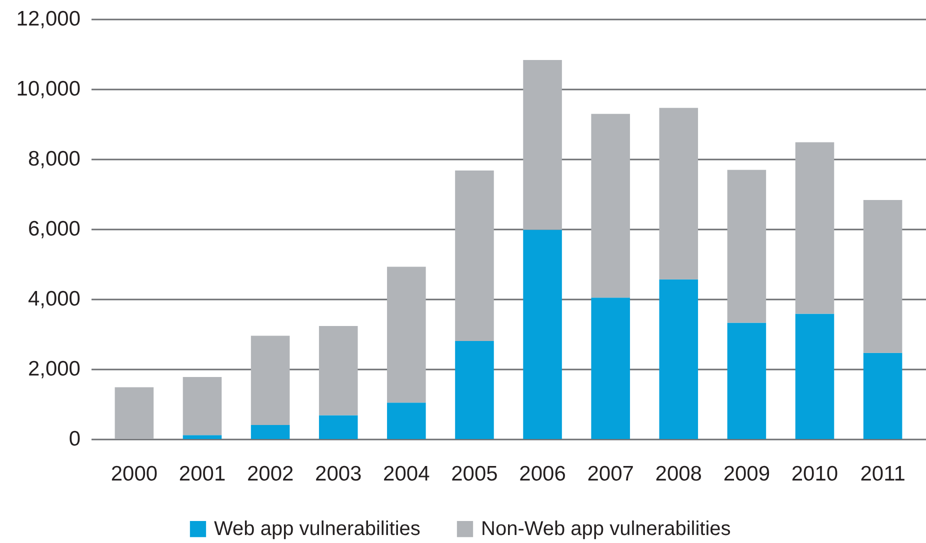 The image size is (926, 543). I want to click on x-tick-label: 2000, so click(134, 474).